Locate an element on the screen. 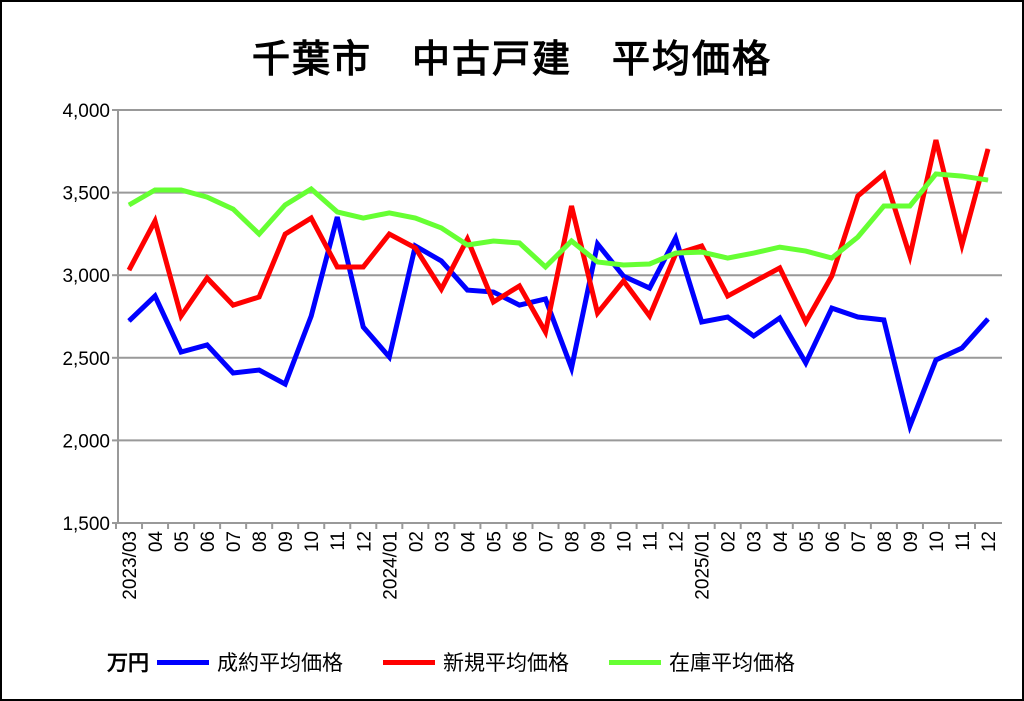 The width and height of the screenshot is (1024, 701). x-tick-label: 10 is located at coordinates (937, 541).